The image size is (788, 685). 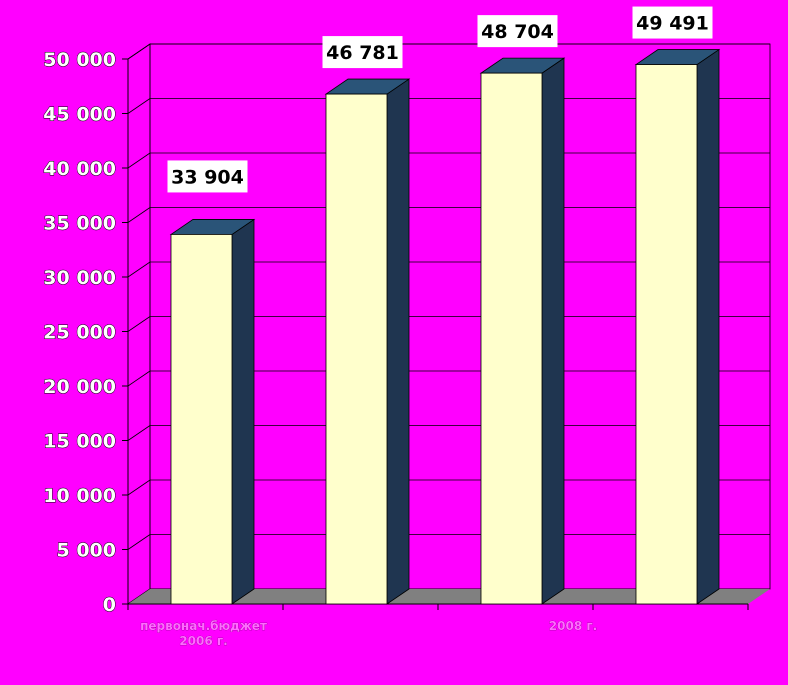 What do you see at coordinates (79, 224) in the screenshot?
I see `y-tick-label: 35 000` at bounding box center [79, 224].